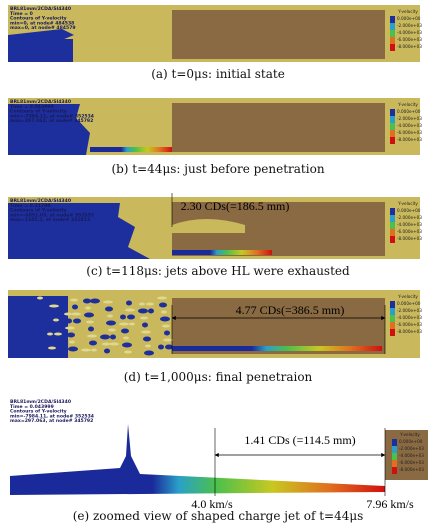 The height and width of the screenshot is (529, 436). I want to click on dimension-label: 1.41 CDs (=114.5 mm), so click(299, 440).